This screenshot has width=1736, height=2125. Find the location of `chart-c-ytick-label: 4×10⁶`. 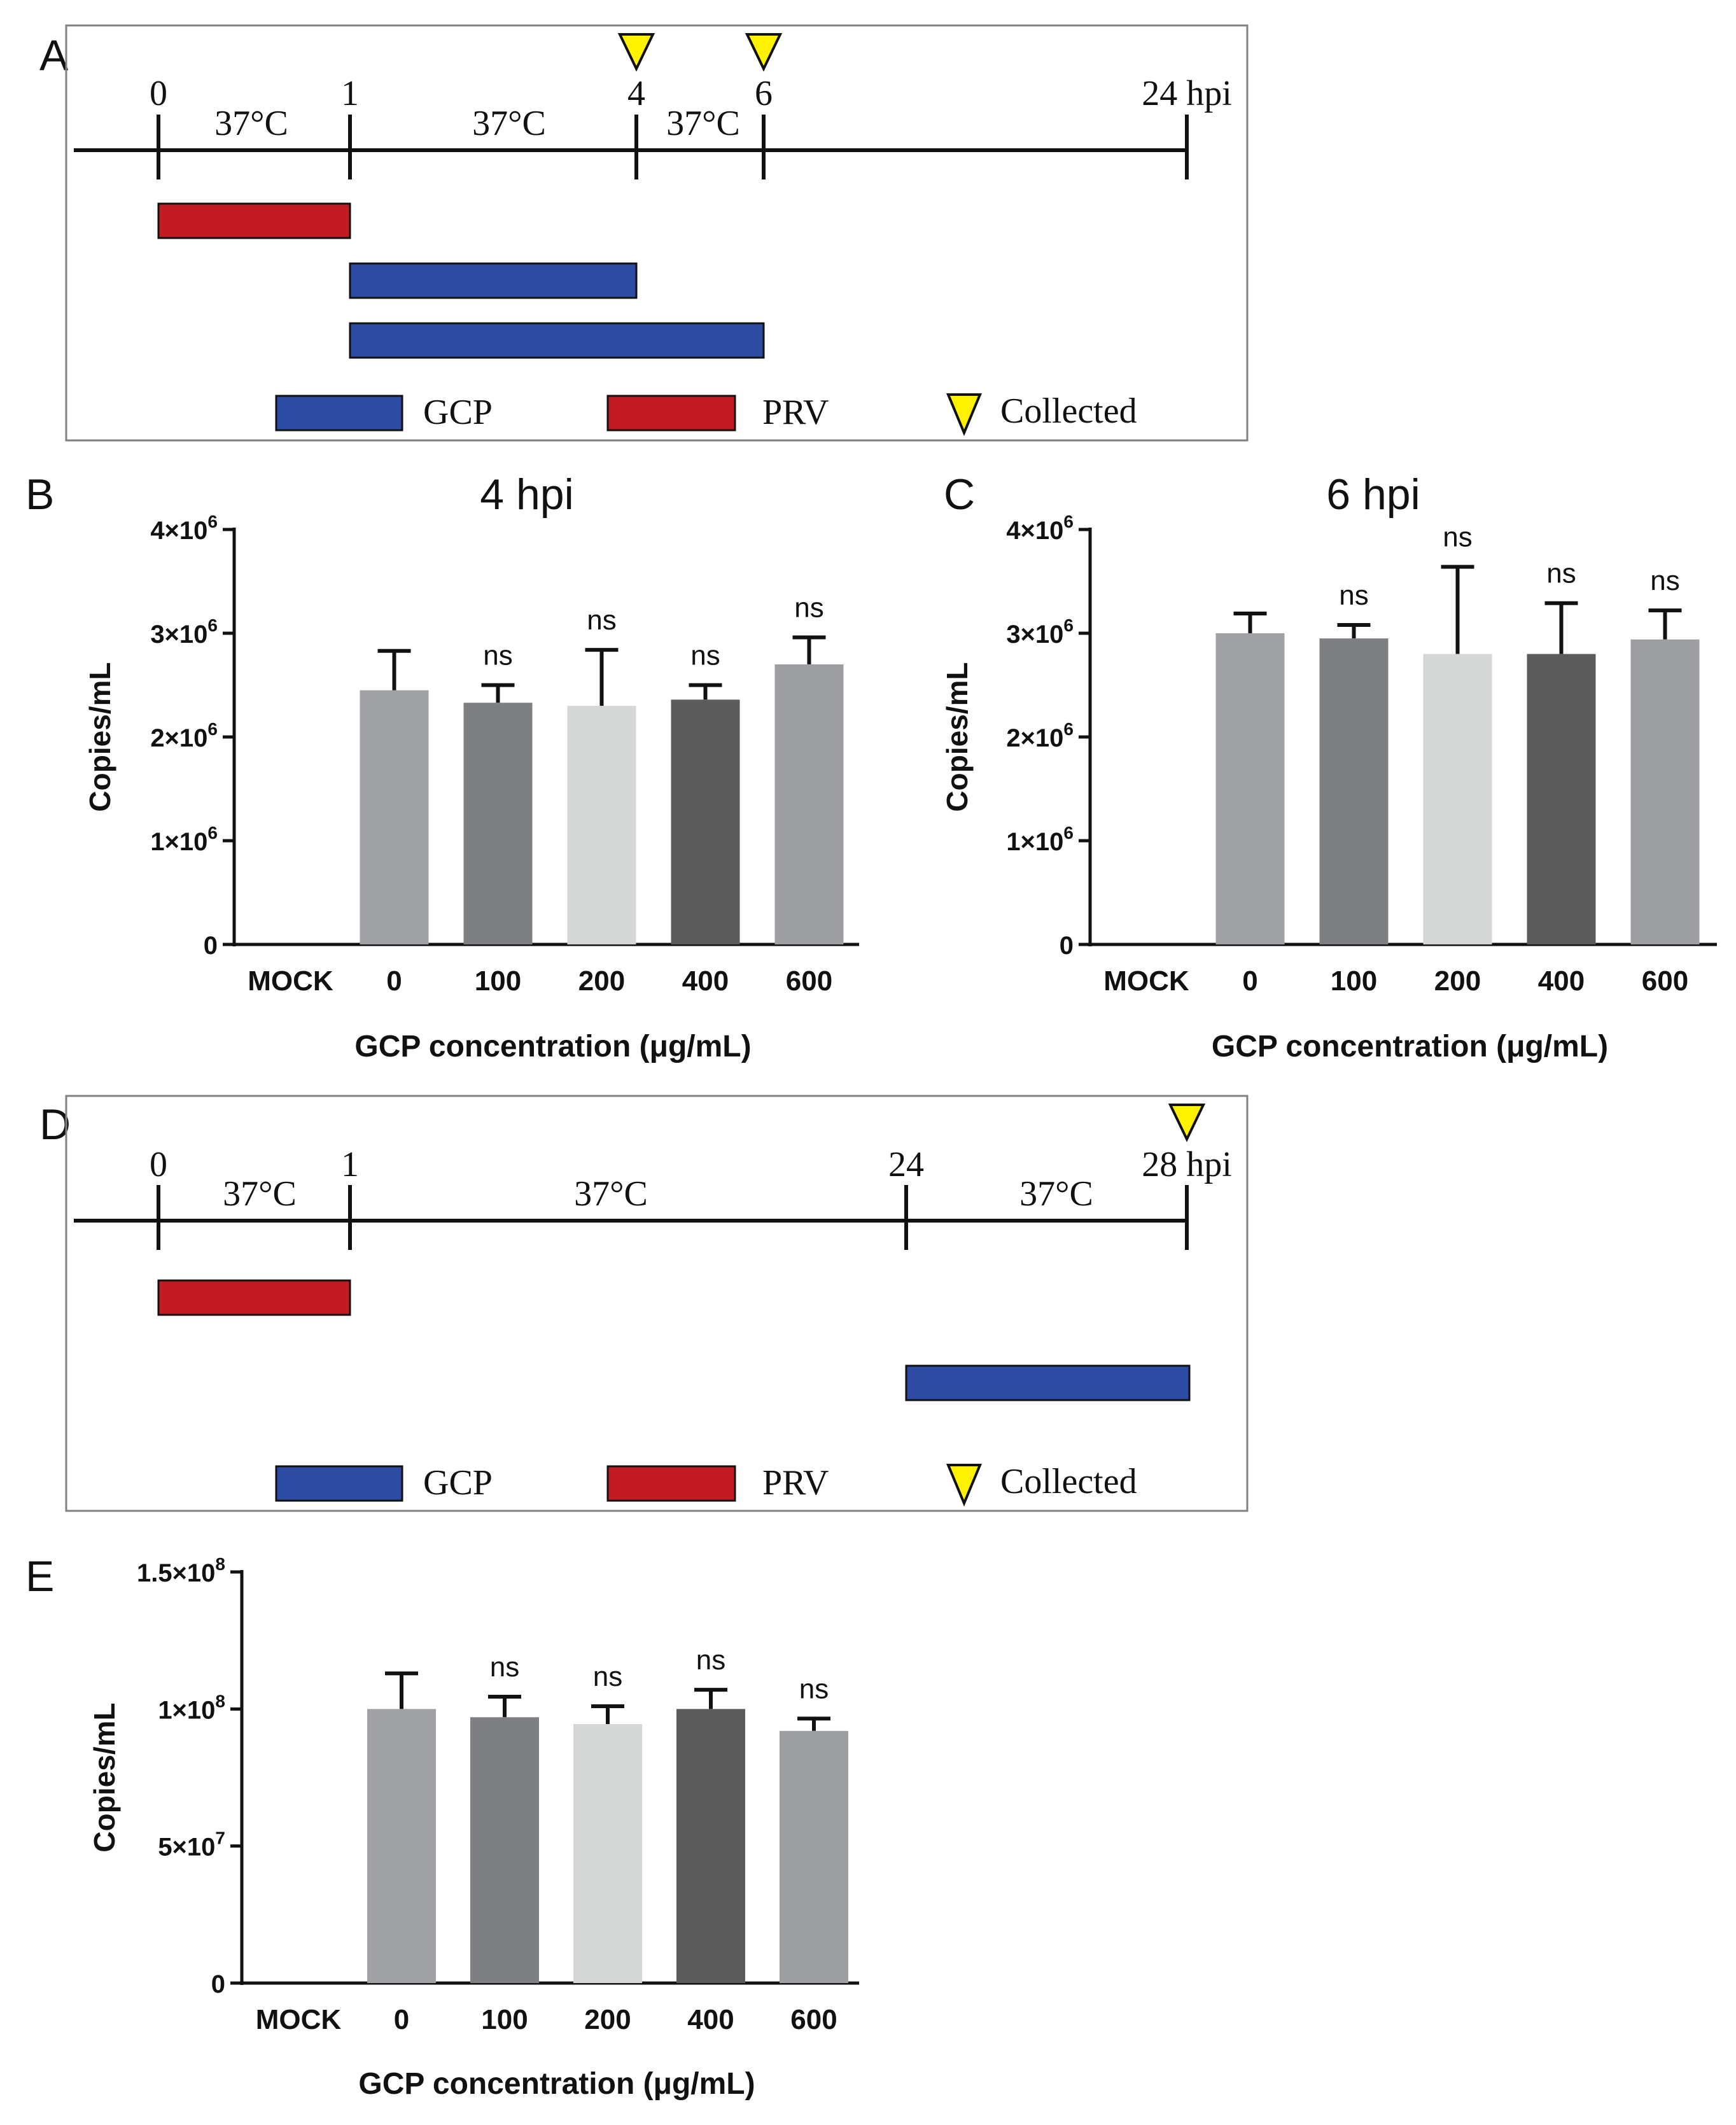

chart-c-ytick-label: 4×10⁶ is located at coordinates (1040, 528).